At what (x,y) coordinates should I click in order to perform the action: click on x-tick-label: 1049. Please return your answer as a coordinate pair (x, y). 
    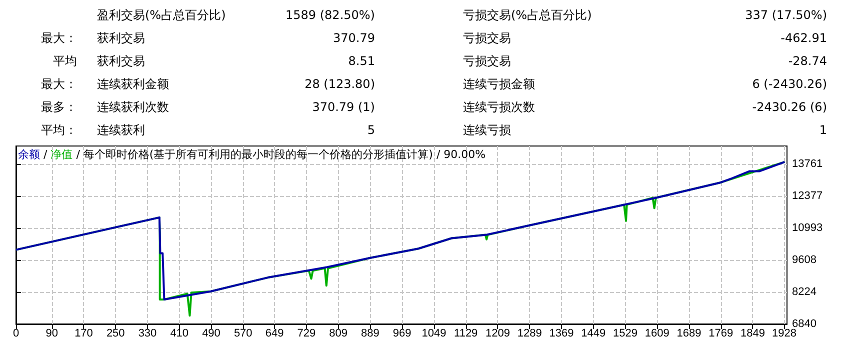
    Looking at the image, I should click on (434, 334).